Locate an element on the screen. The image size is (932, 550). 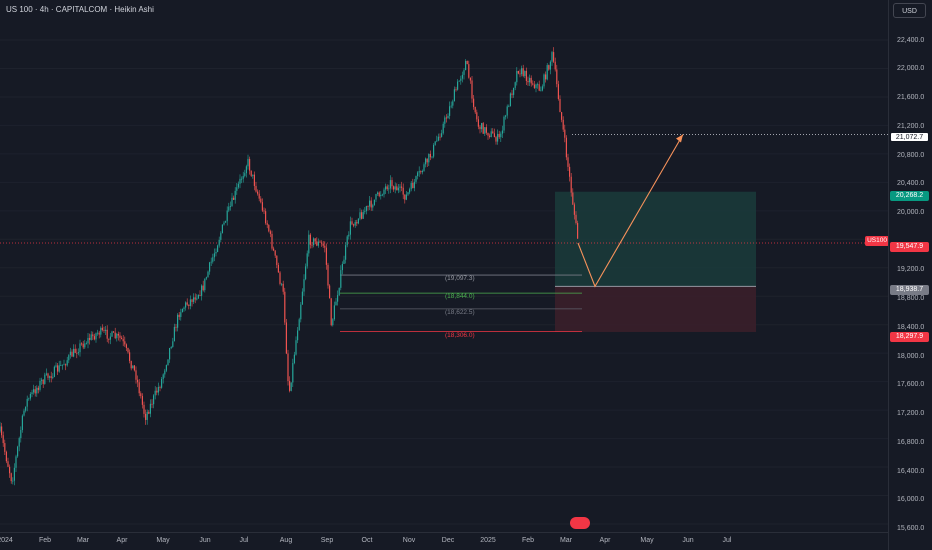
time-axis is located at coordinates (444, 541).